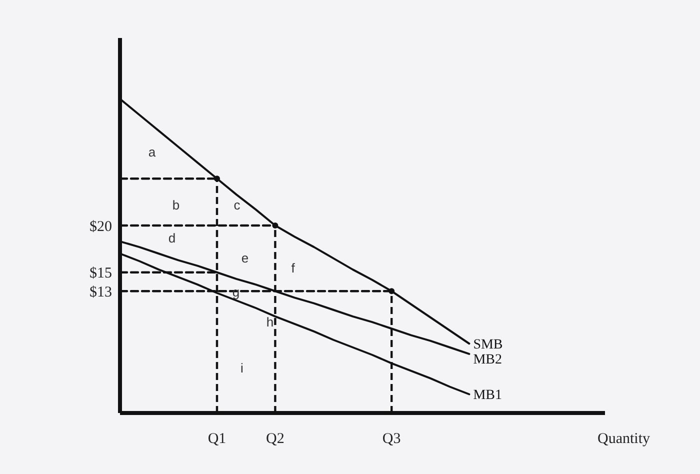  I want to click on annotation: c, so click(237, 205).